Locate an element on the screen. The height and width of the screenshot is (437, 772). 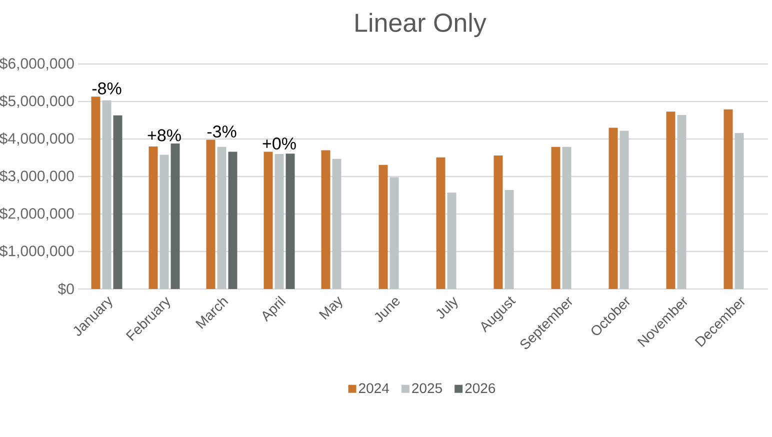
legend-label: 2024 is located at coordinates (374, 388).